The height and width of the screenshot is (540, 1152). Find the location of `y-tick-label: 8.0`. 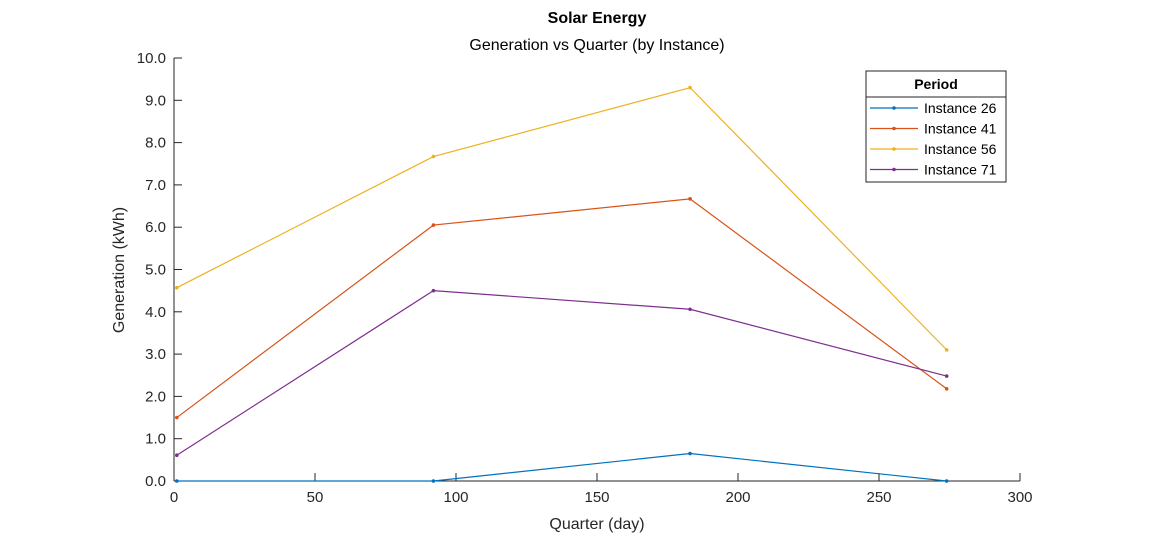

y-tick-label: 8.0 is located at coordinates (155, 143).